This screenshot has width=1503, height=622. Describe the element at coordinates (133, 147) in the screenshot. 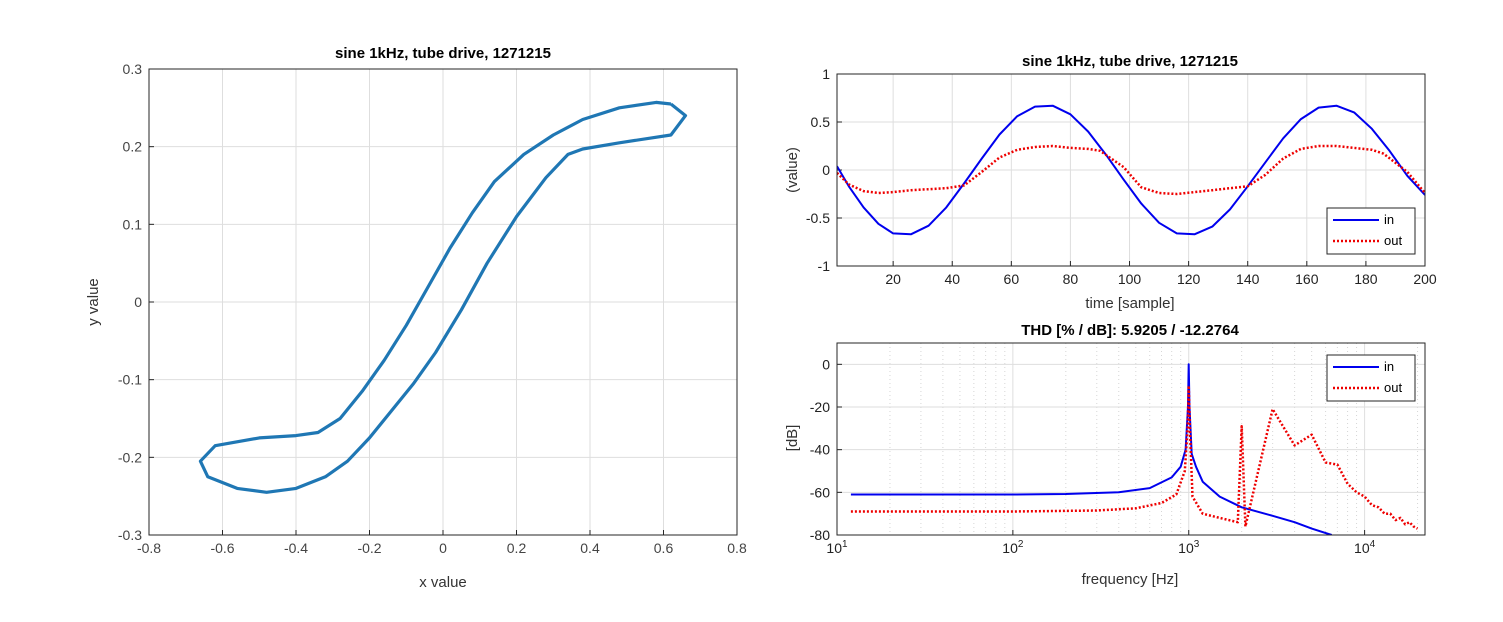

I see `y-tick-label: 0.2` at that location.